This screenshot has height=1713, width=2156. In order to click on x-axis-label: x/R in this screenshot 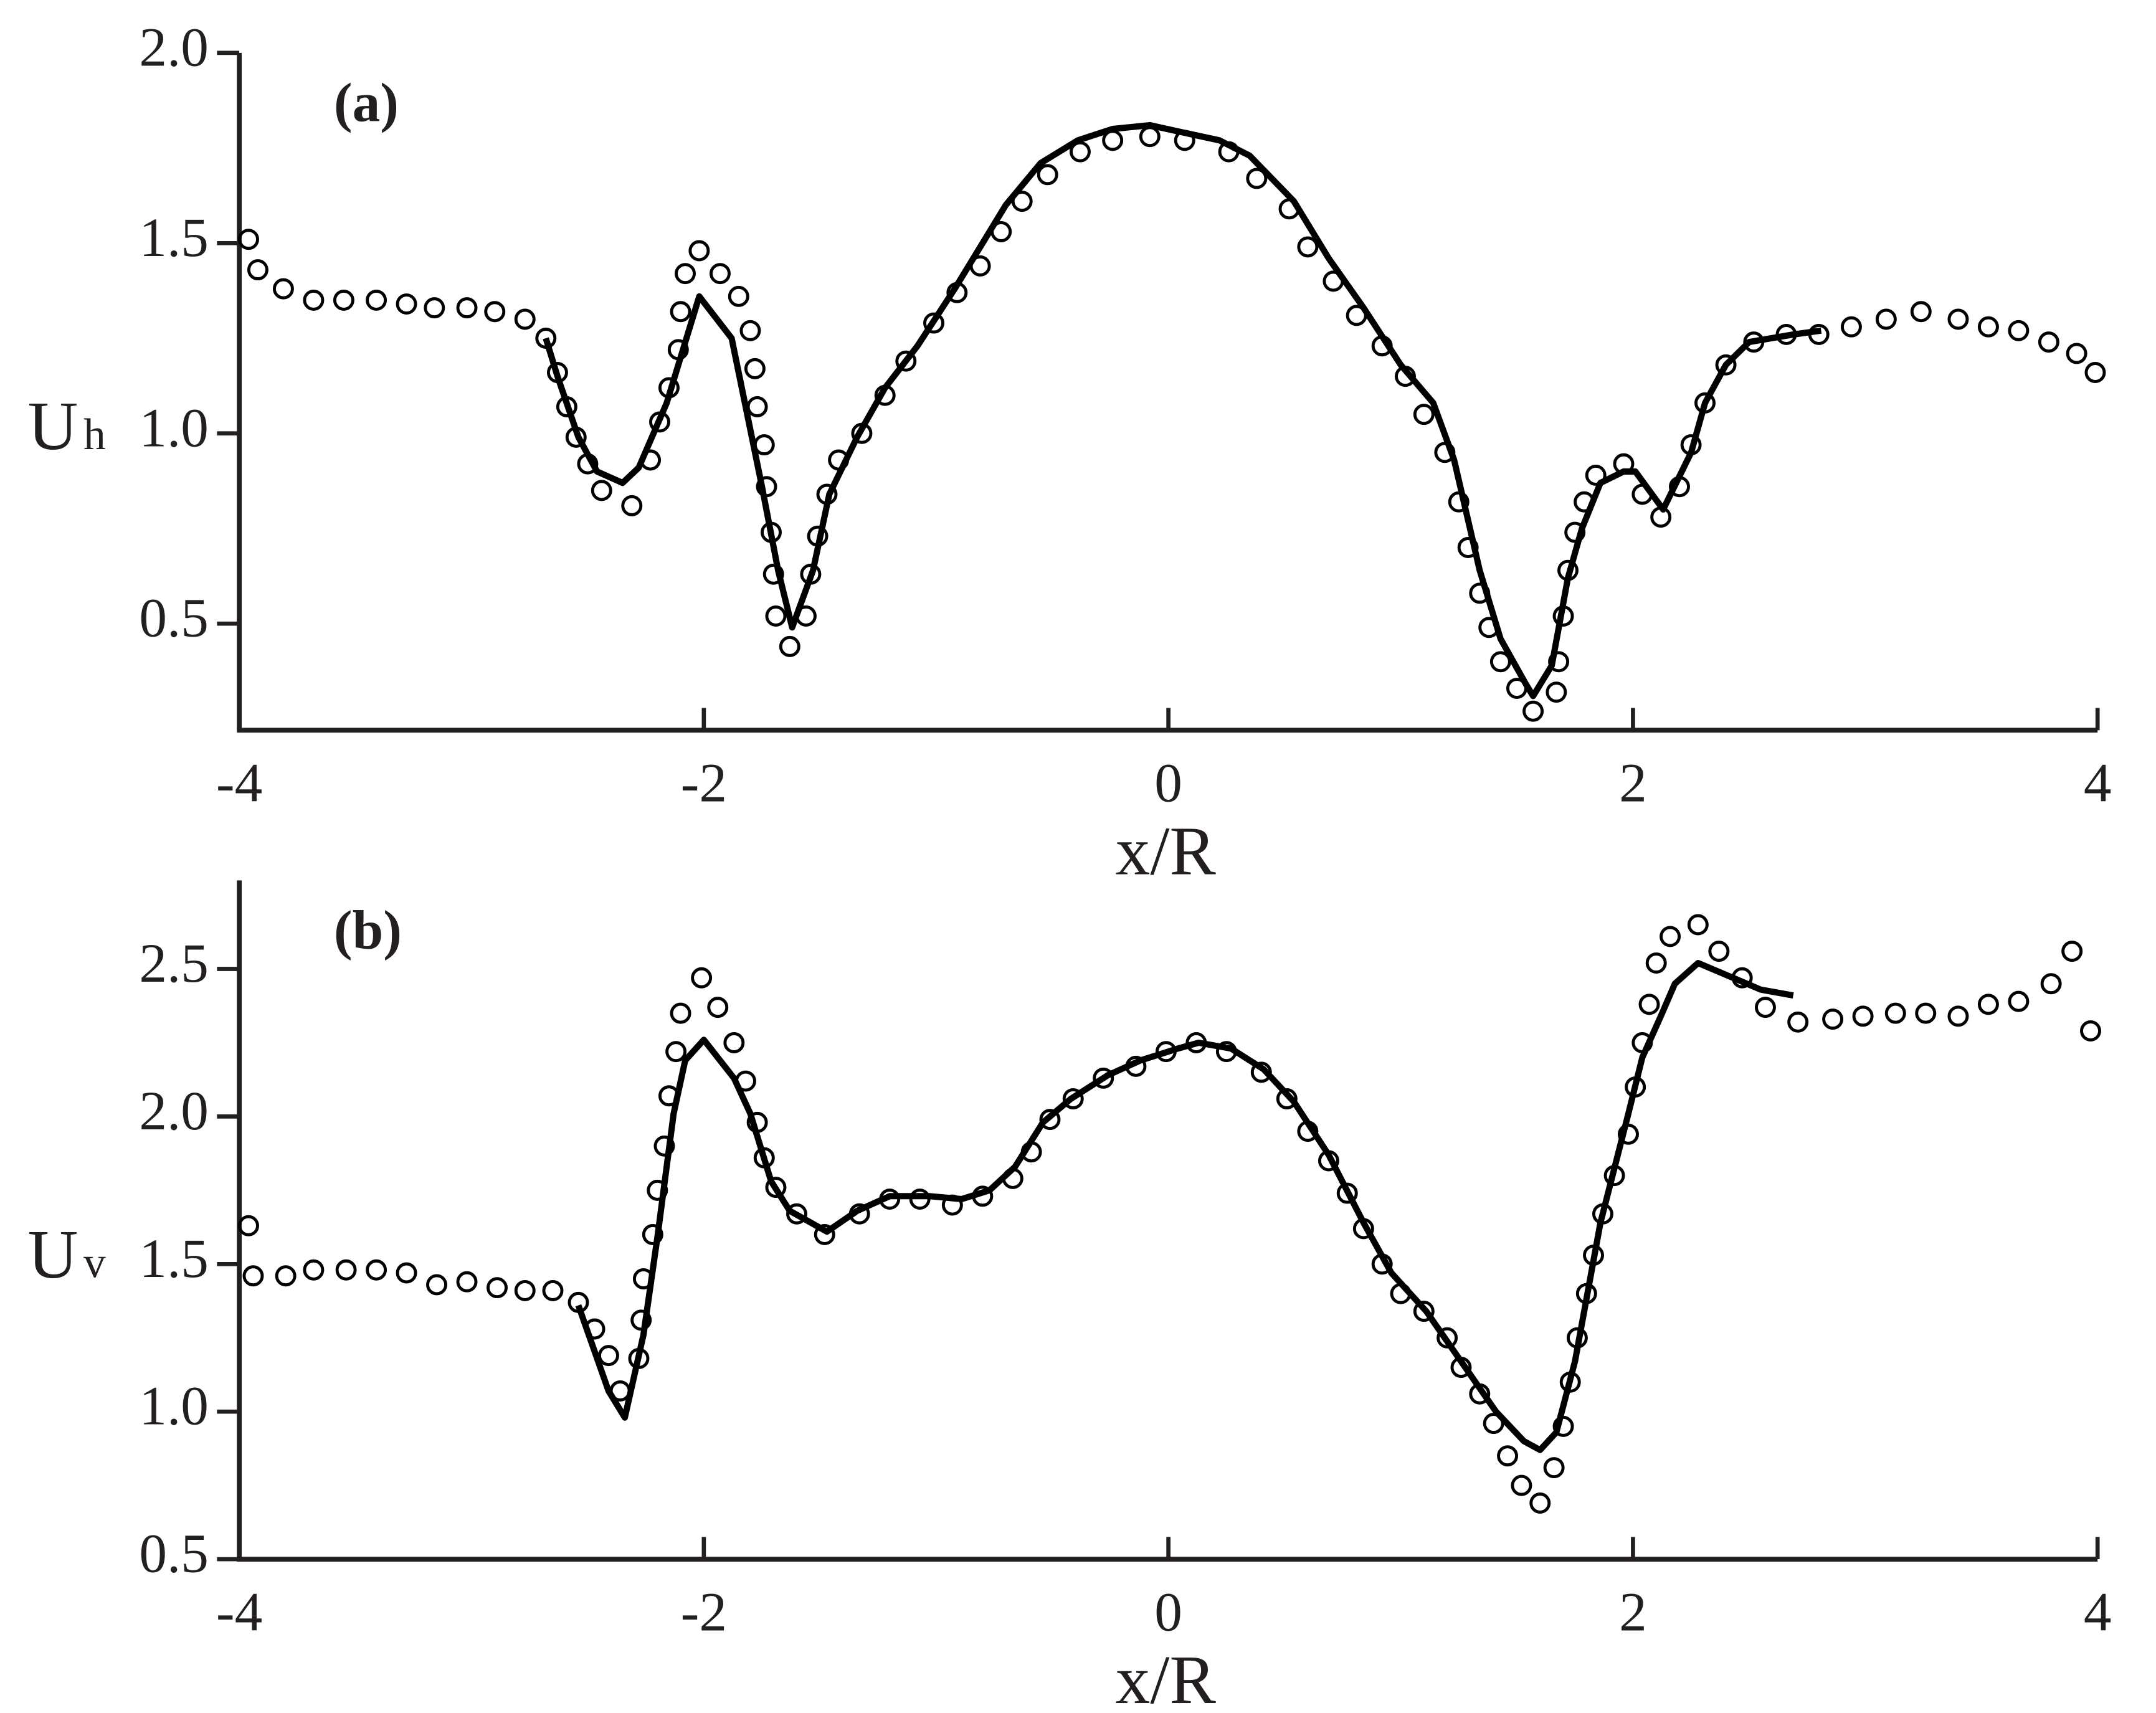, I will do `click(1166, 851)`.